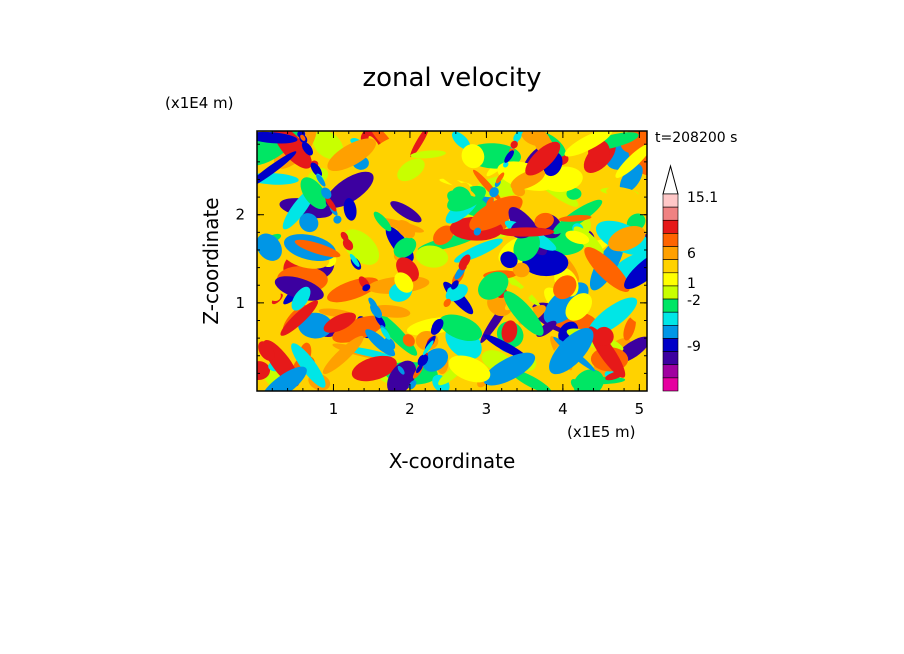 Image resolution: width=904 pixels, height=654 pixels. What do you see at coordinates (410, 409) in the screenshot?
I see `x-tick-label: 2` at bounding box center [410, 409].